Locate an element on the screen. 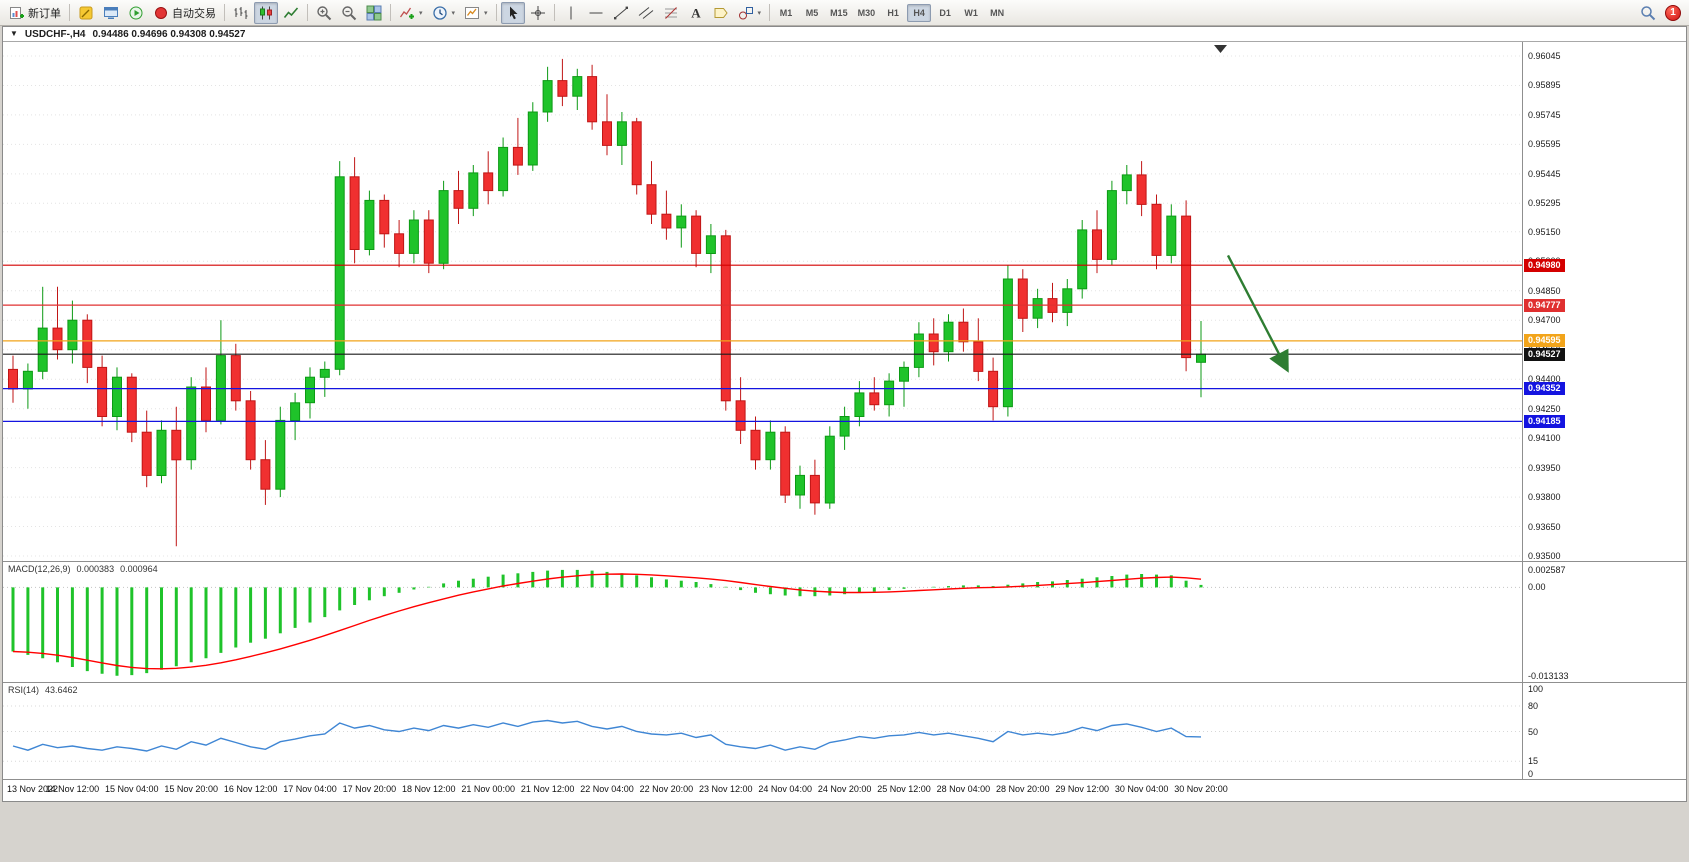  line-chart-icon is located at coordinates (291, 13).